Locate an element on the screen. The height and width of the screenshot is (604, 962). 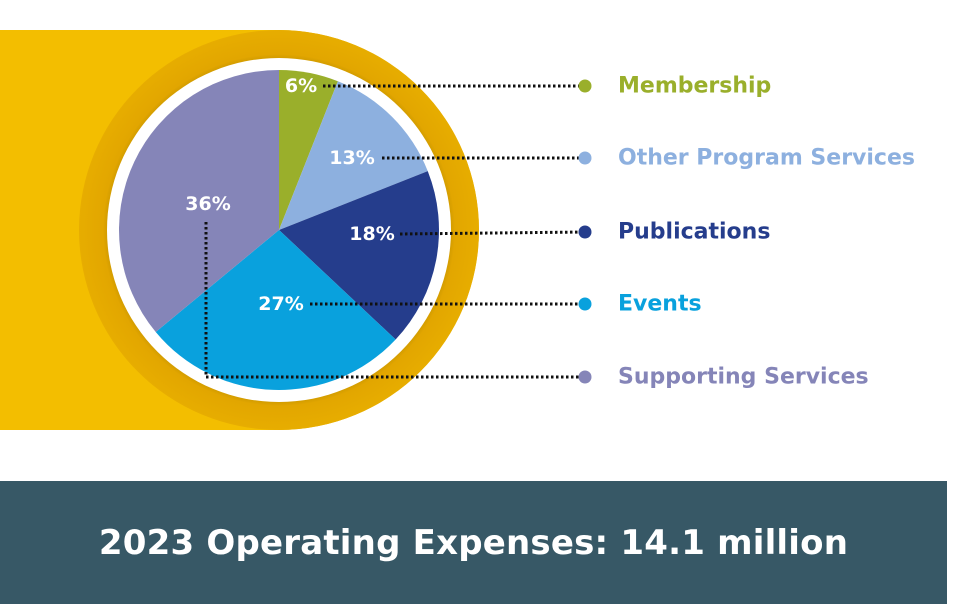
data-label-supporting-services: 36% is located at coordinates (207, 204).